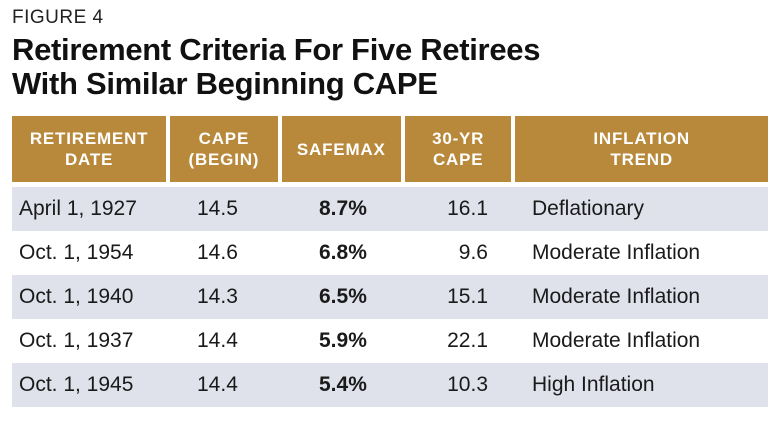  What do you see at coordinates (343, 296) in the screenshot?
I see `cell-safemax: 6.5%` at bounding box center [343, 296].